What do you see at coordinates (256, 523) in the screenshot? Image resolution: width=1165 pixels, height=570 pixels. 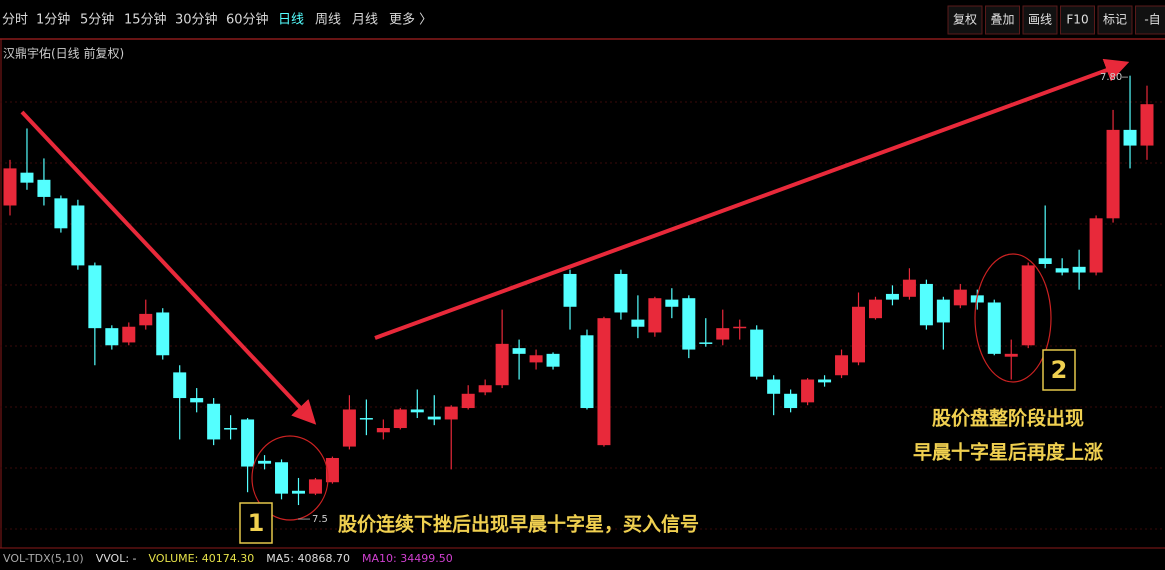 I see `annotation-number: 1` at bounding box center [256, 523].